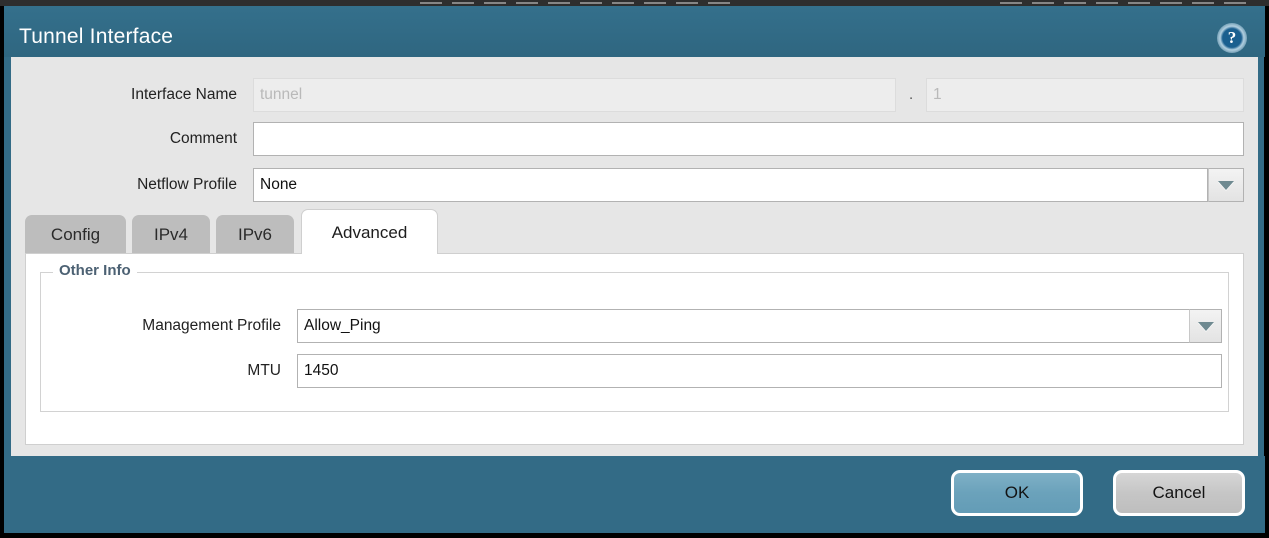 The height and width of the screenshot is (538, 1269). I want to click on management-profile-input, so click(750, 326).